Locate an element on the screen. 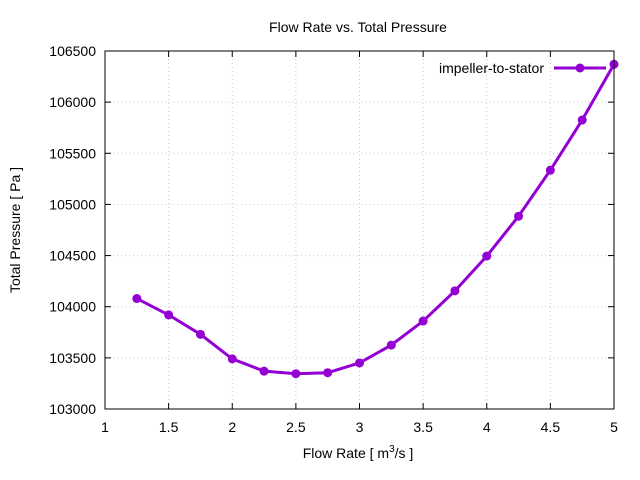  y-tick-label: 103500 is located at coordinates (72, 358).